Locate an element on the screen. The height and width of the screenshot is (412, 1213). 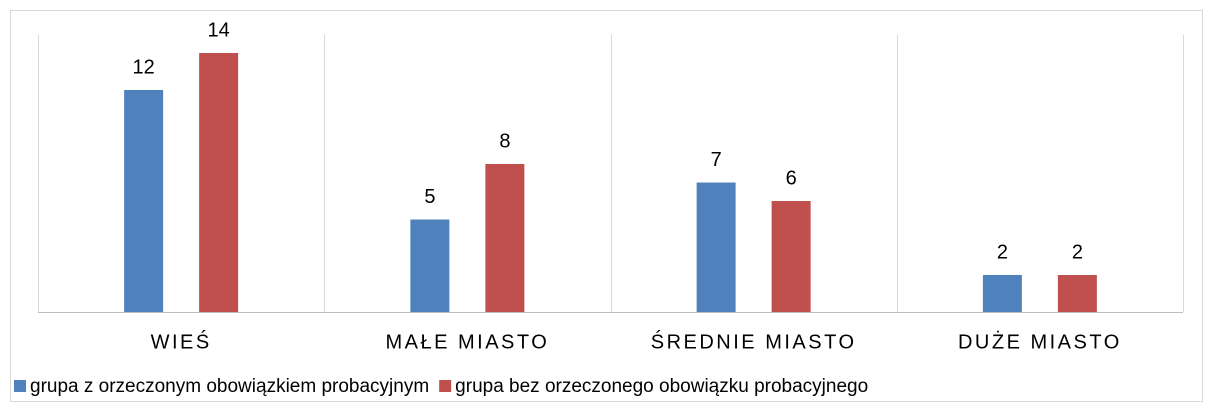
data-label: 6 is located at coordinates (791, 178).